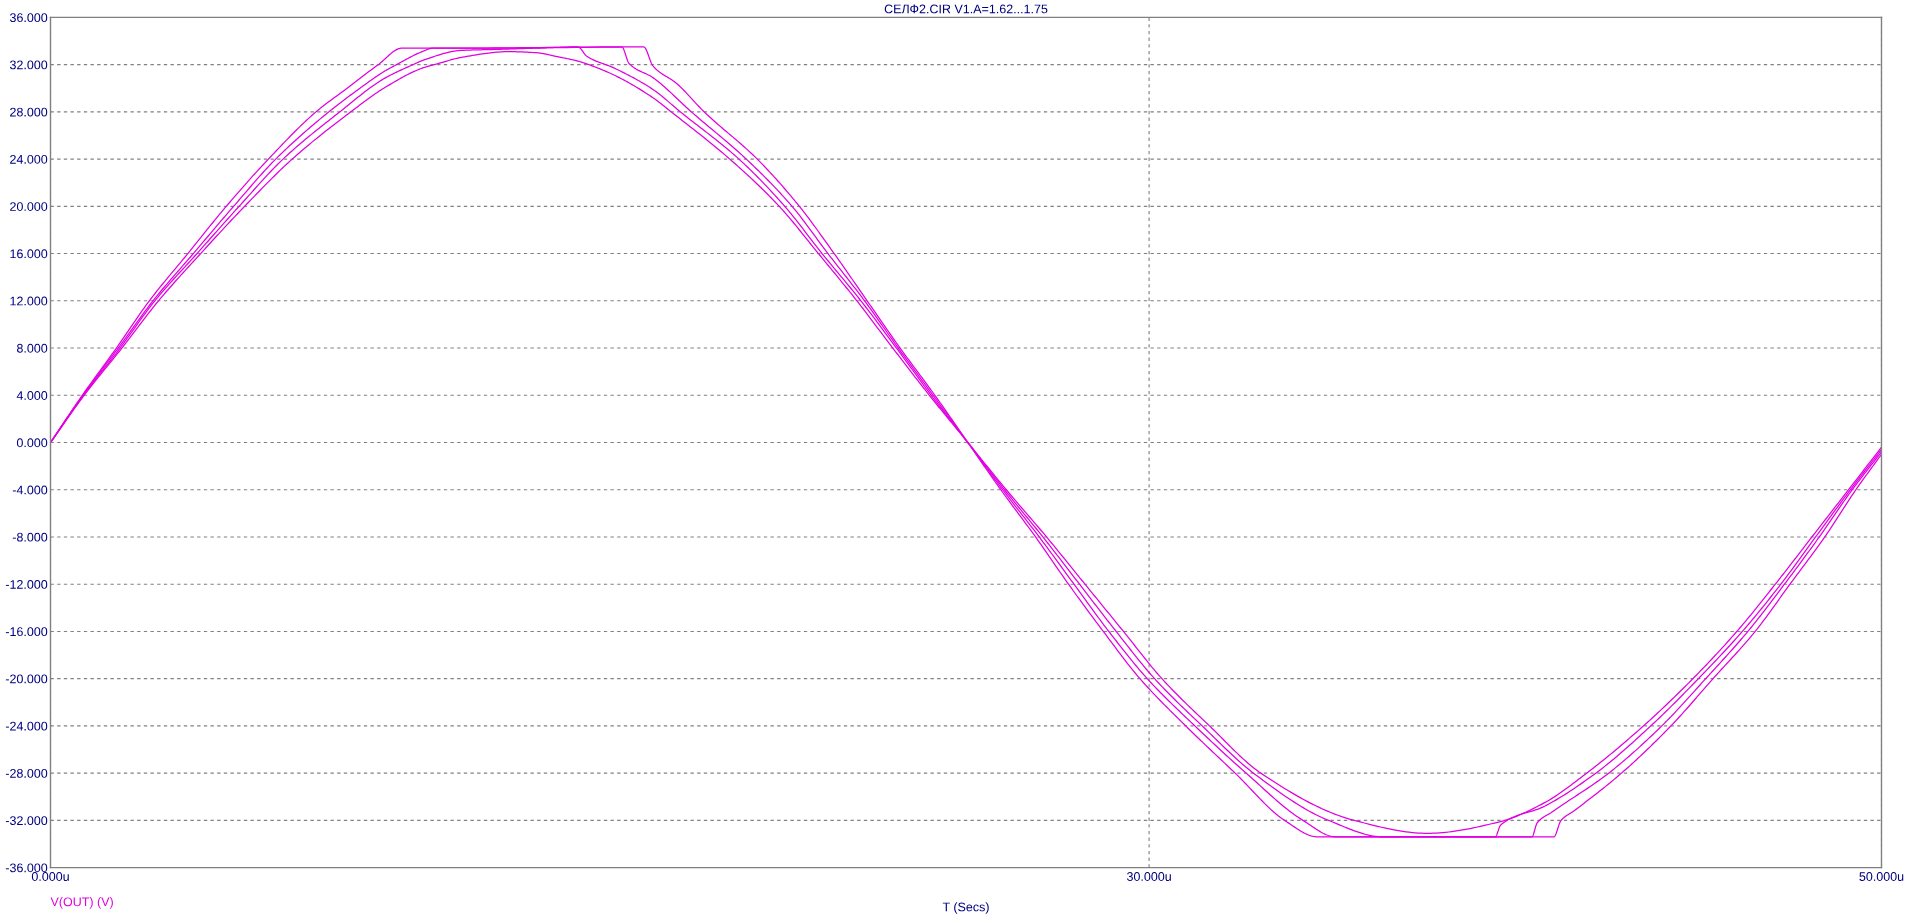 The image size is (1916, 923). I want to click on x-tick-label: 0.000u, so click(50, 876).